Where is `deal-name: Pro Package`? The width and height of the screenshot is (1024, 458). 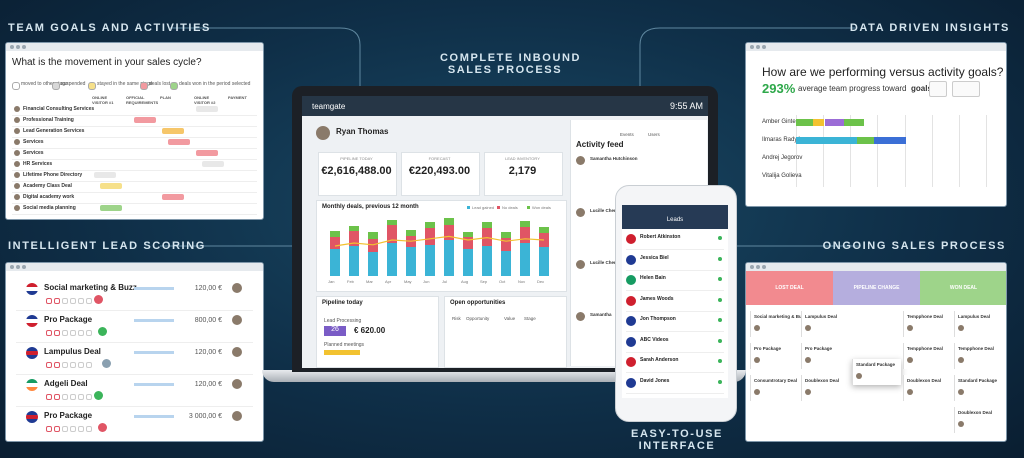 deal-name: Pro Package is located at coordinates (819, 348).